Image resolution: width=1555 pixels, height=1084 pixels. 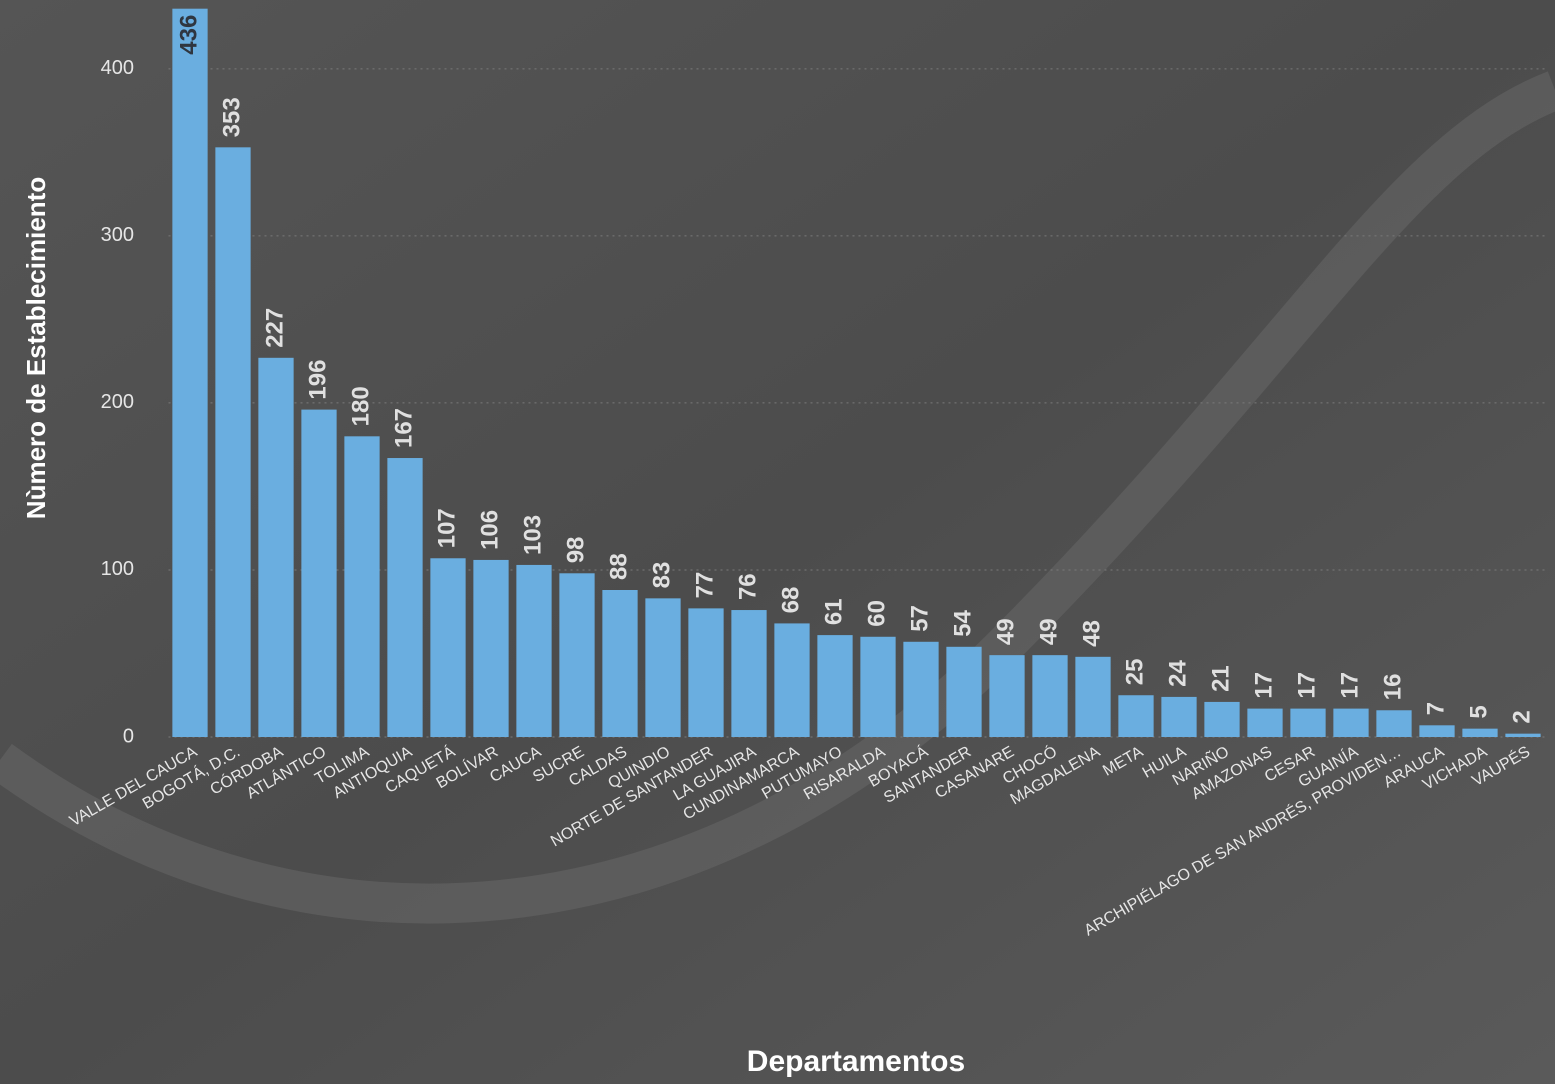 I want to click on data-label: 76, so click(x=747, y=586).